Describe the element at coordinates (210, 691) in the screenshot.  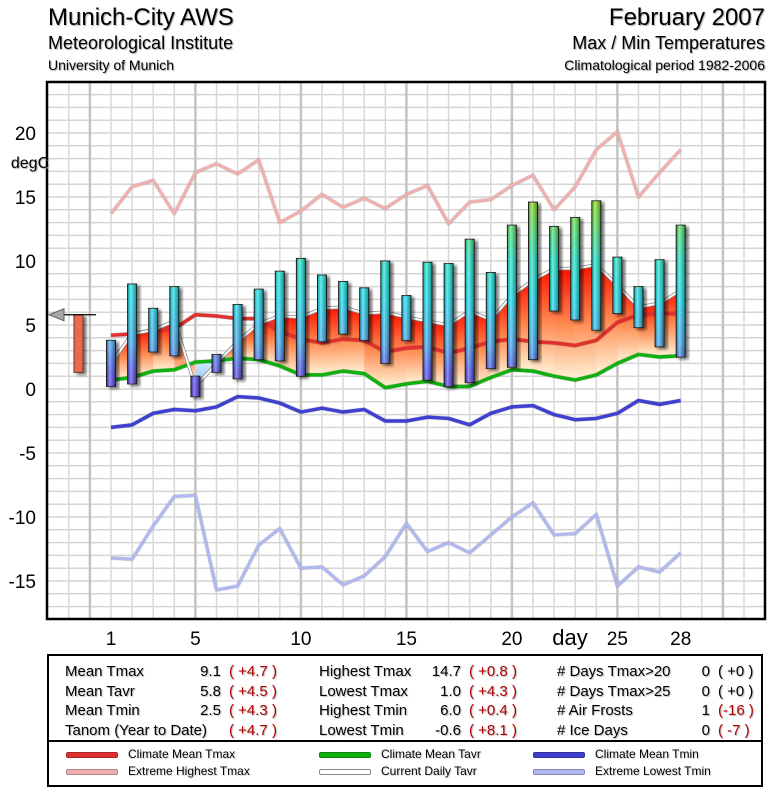
I see `stat-value: 5.8` at that location.